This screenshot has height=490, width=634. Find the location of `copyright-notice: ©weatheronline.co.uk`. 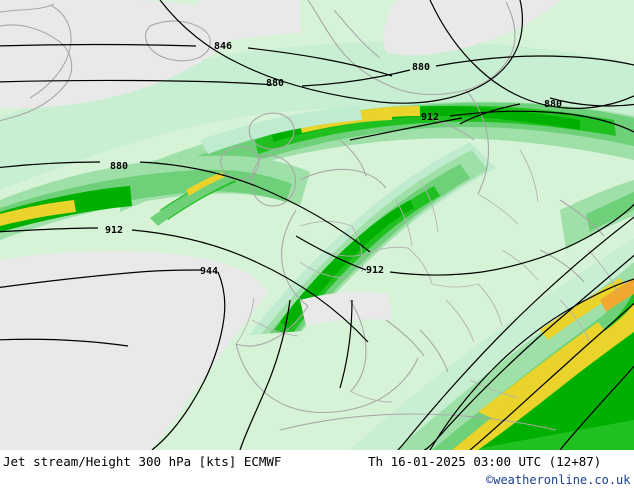

copyright-notice: ©weatheronline.co.uk is located at coordinates (558, 480).